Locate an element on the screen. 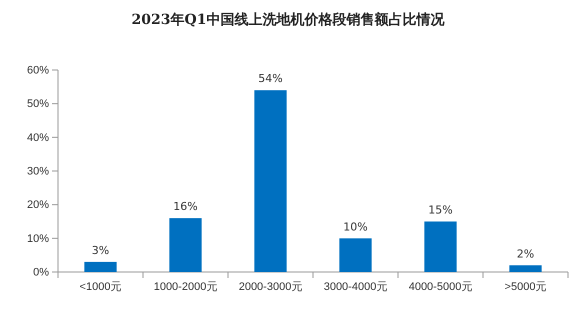 The width and height of the screenshot is (576, 329). y-tick-label: 20% is located at coordinates (38, 205).